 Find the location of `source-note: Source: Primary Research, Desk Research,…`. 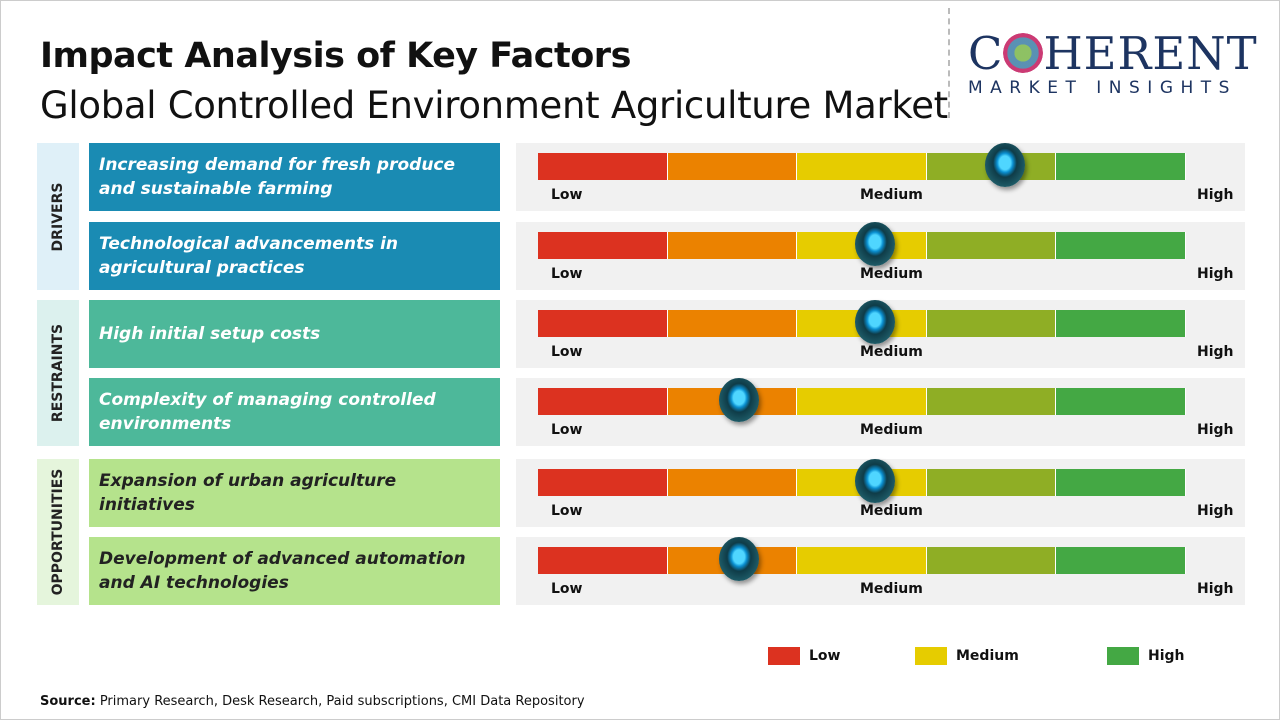

source-note: Source: Primary Research, Desk Research,… is located at coordinates (312, 701).